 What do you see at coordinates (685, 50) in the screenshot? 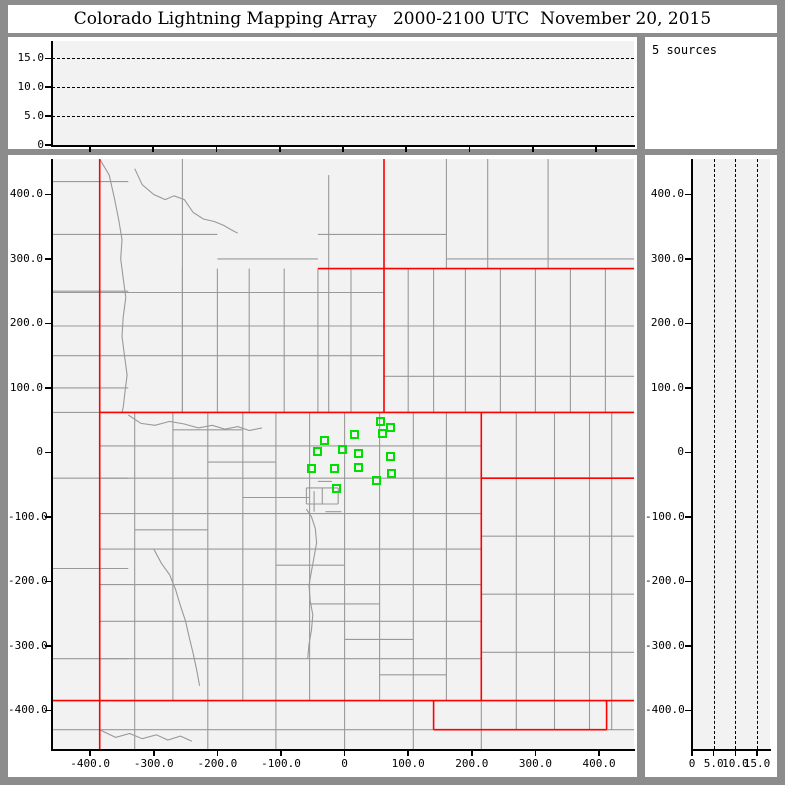
I see `sources-count-label: 5 sources` at bounding box center [685, 50].